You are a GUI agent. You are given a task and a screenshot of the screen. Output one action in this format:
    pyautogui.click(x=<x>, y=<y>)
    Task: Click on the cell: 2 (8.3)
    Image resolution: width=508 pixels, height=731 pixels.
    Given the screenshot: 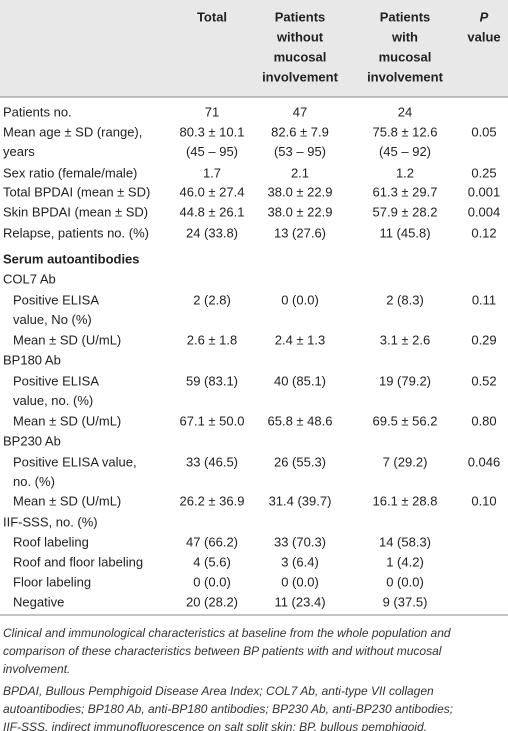 What is the action you would take?
    pyautogui.click(x=405, y=299)
    